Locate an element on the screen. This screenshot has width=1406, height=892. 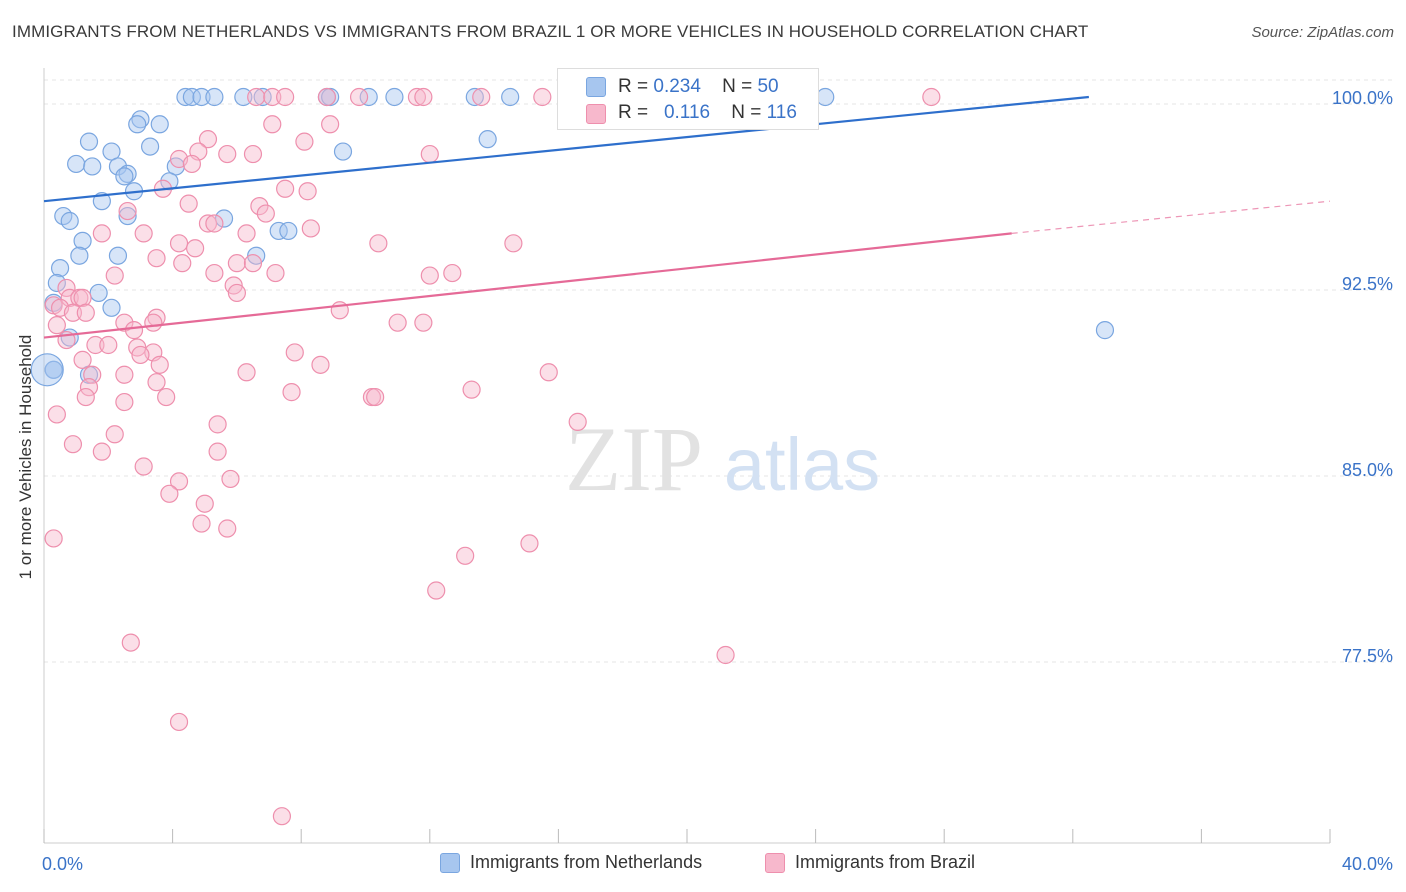
n-value: 50 is located at coordinates (768, 86).